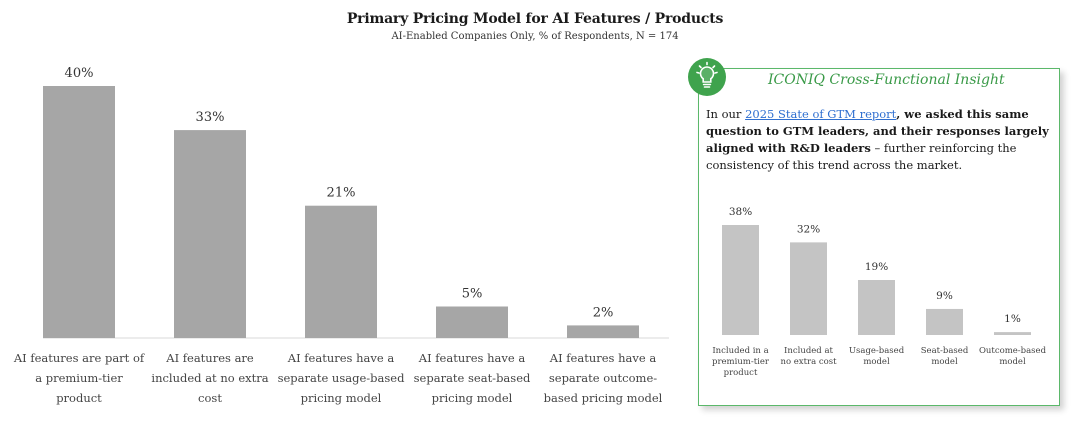 This screenshot has height=440, width=1080. I want to click on data-label: 19%, so click(876, 267).